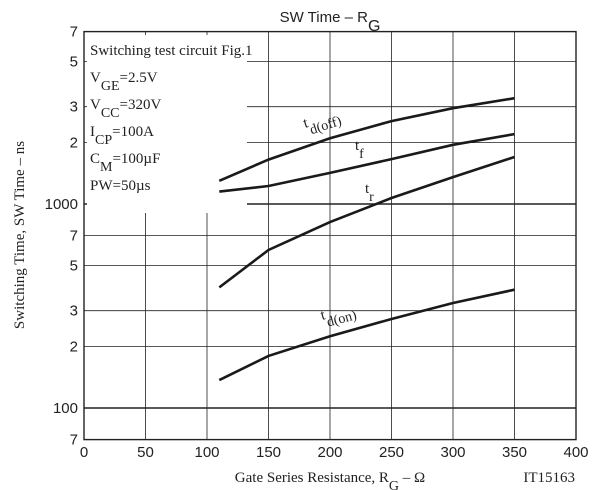 This screenshot has width=595, height=490. I want to click on annotation-part: GE, so click(110, 86).